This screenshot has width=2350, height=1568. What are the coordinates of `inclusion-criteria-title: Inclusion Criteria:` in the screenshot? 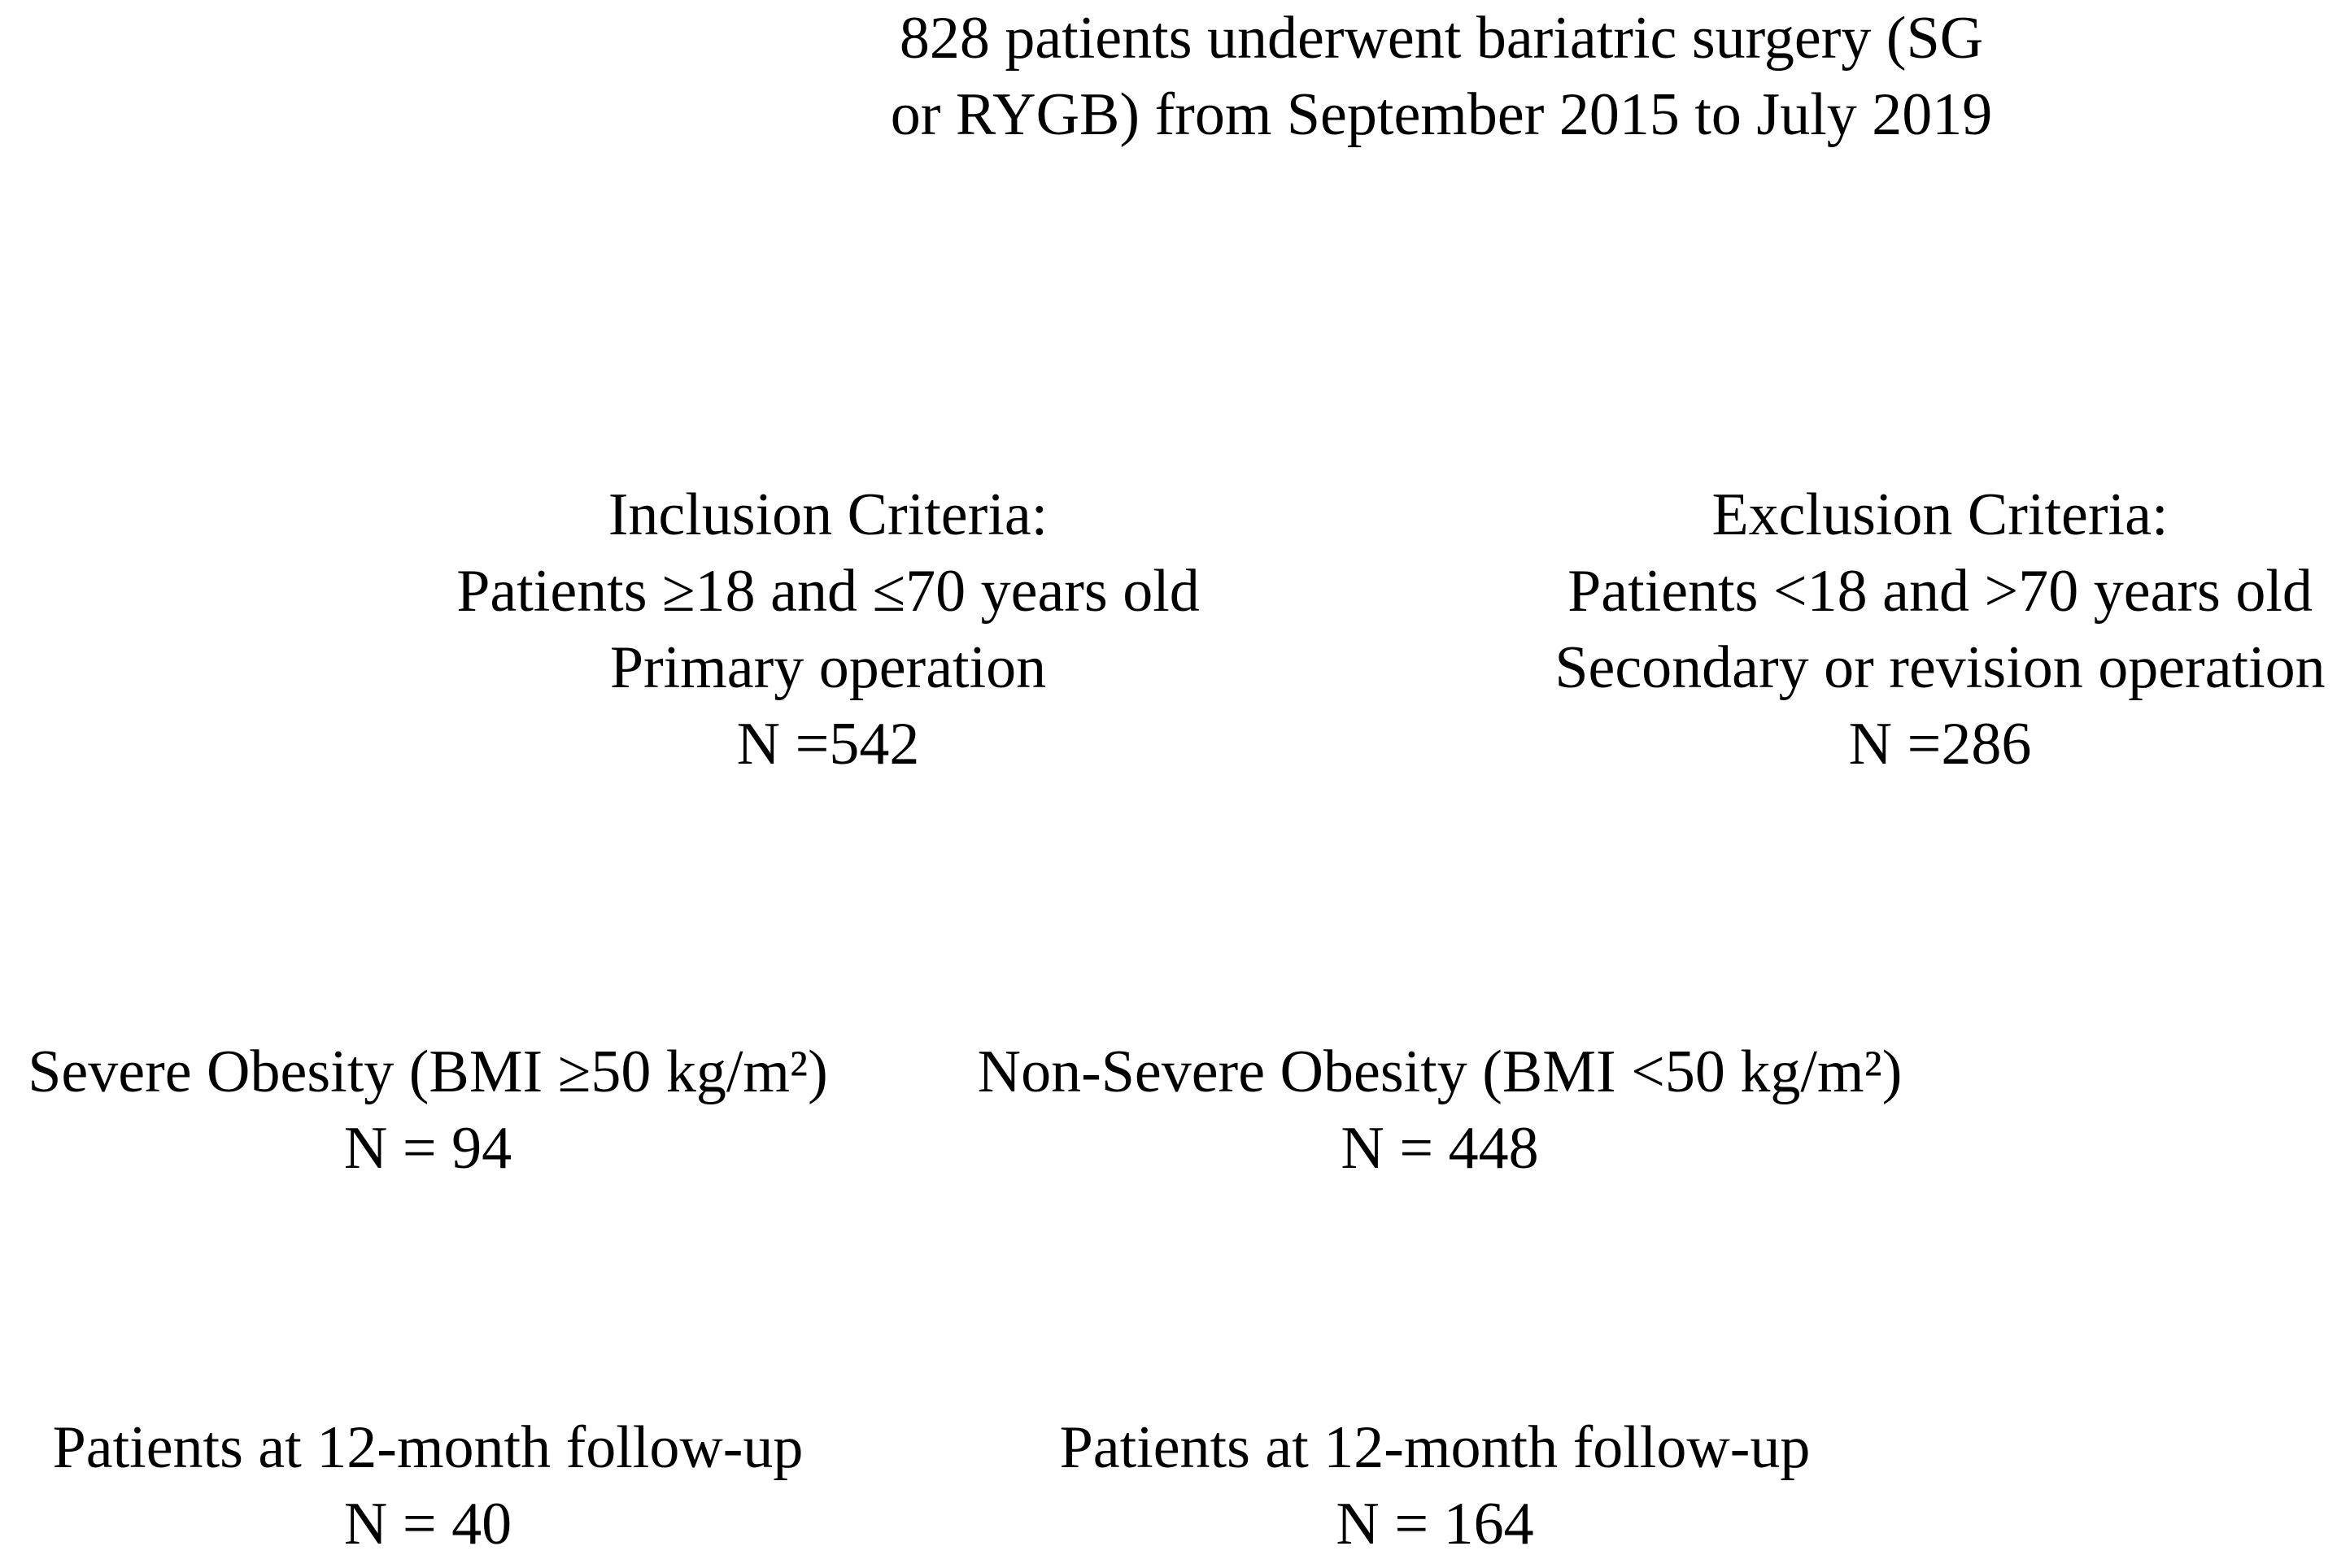 It's located at (828, 514).